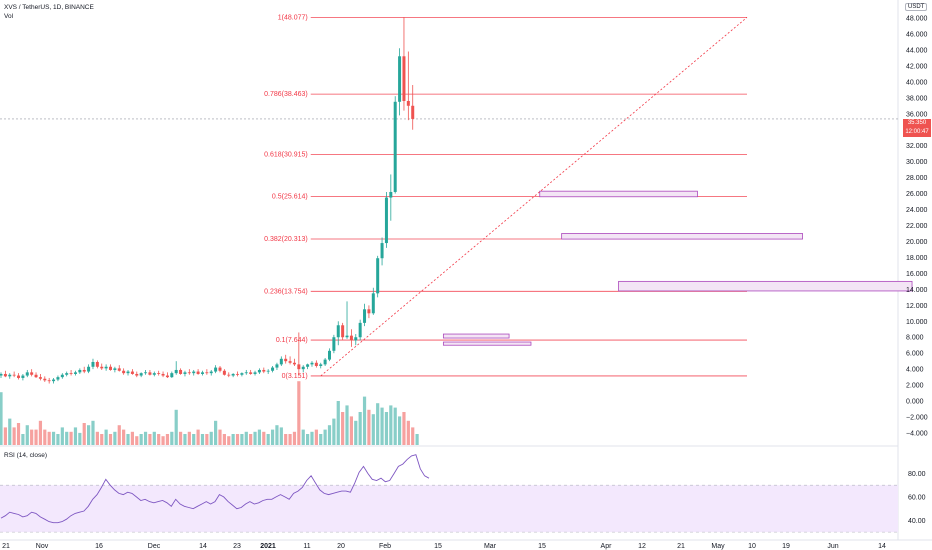  Describe the element at coordinates (99, 546) in the screenshot. I see `time-tick-label: 16` at that location.